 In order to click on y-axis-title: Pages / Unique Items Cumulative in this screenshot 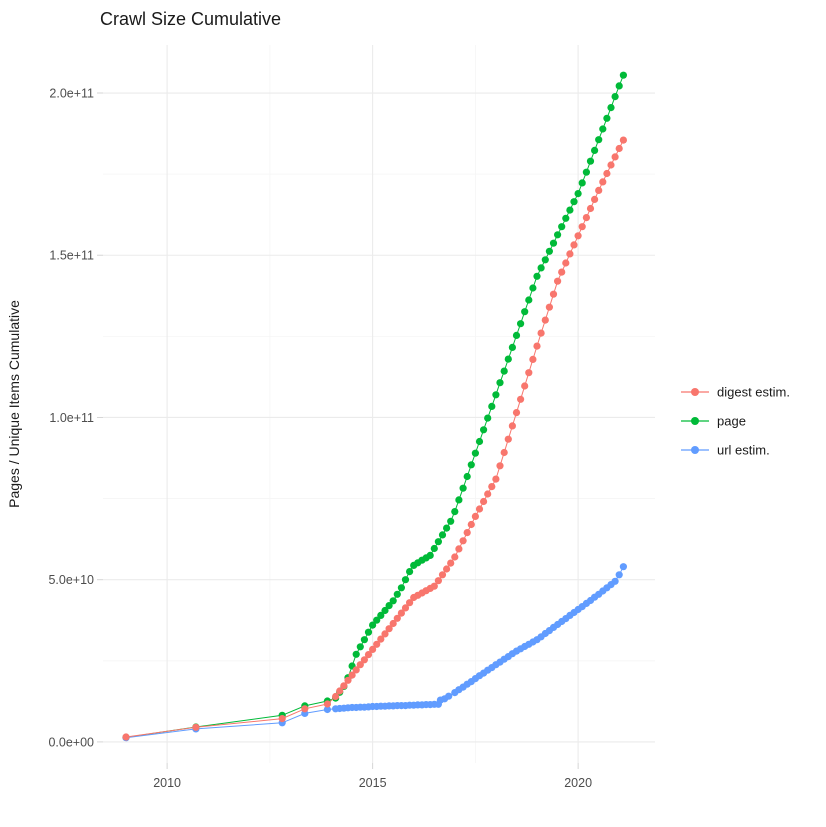, I will do `click(14, 404)`.